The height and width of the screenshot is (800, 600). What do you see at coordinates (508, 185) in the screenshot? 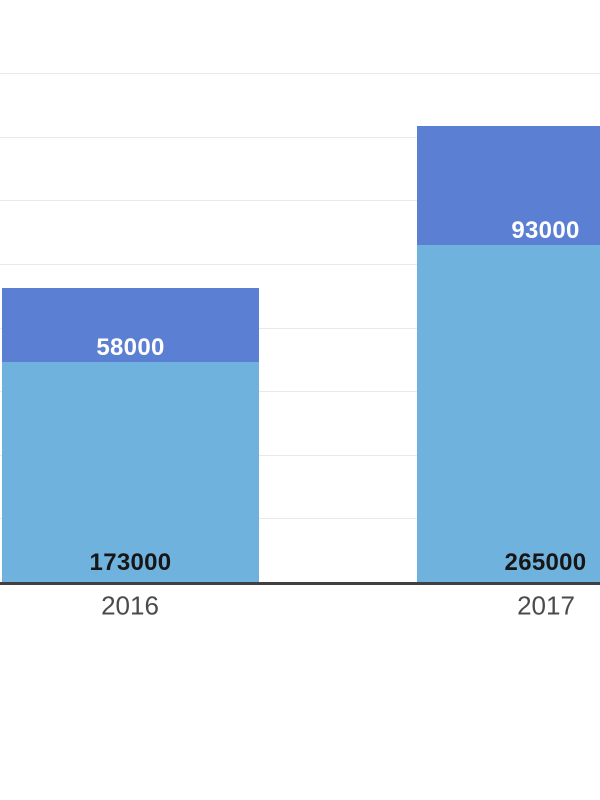
I see `bar-2017-segment-viol-tentative` at bounding box center [508, 185].